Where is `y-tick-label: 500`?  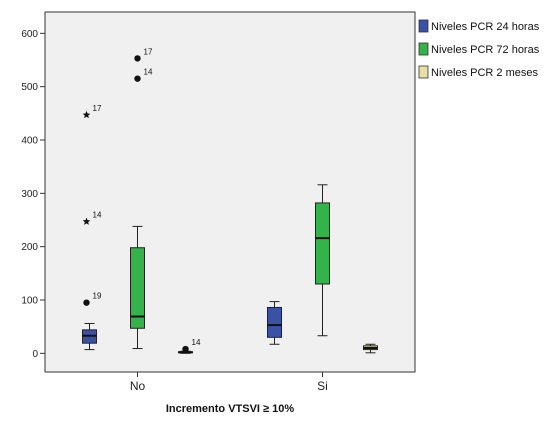 y-tick-label: 500 is located at coordinates (29, 87).